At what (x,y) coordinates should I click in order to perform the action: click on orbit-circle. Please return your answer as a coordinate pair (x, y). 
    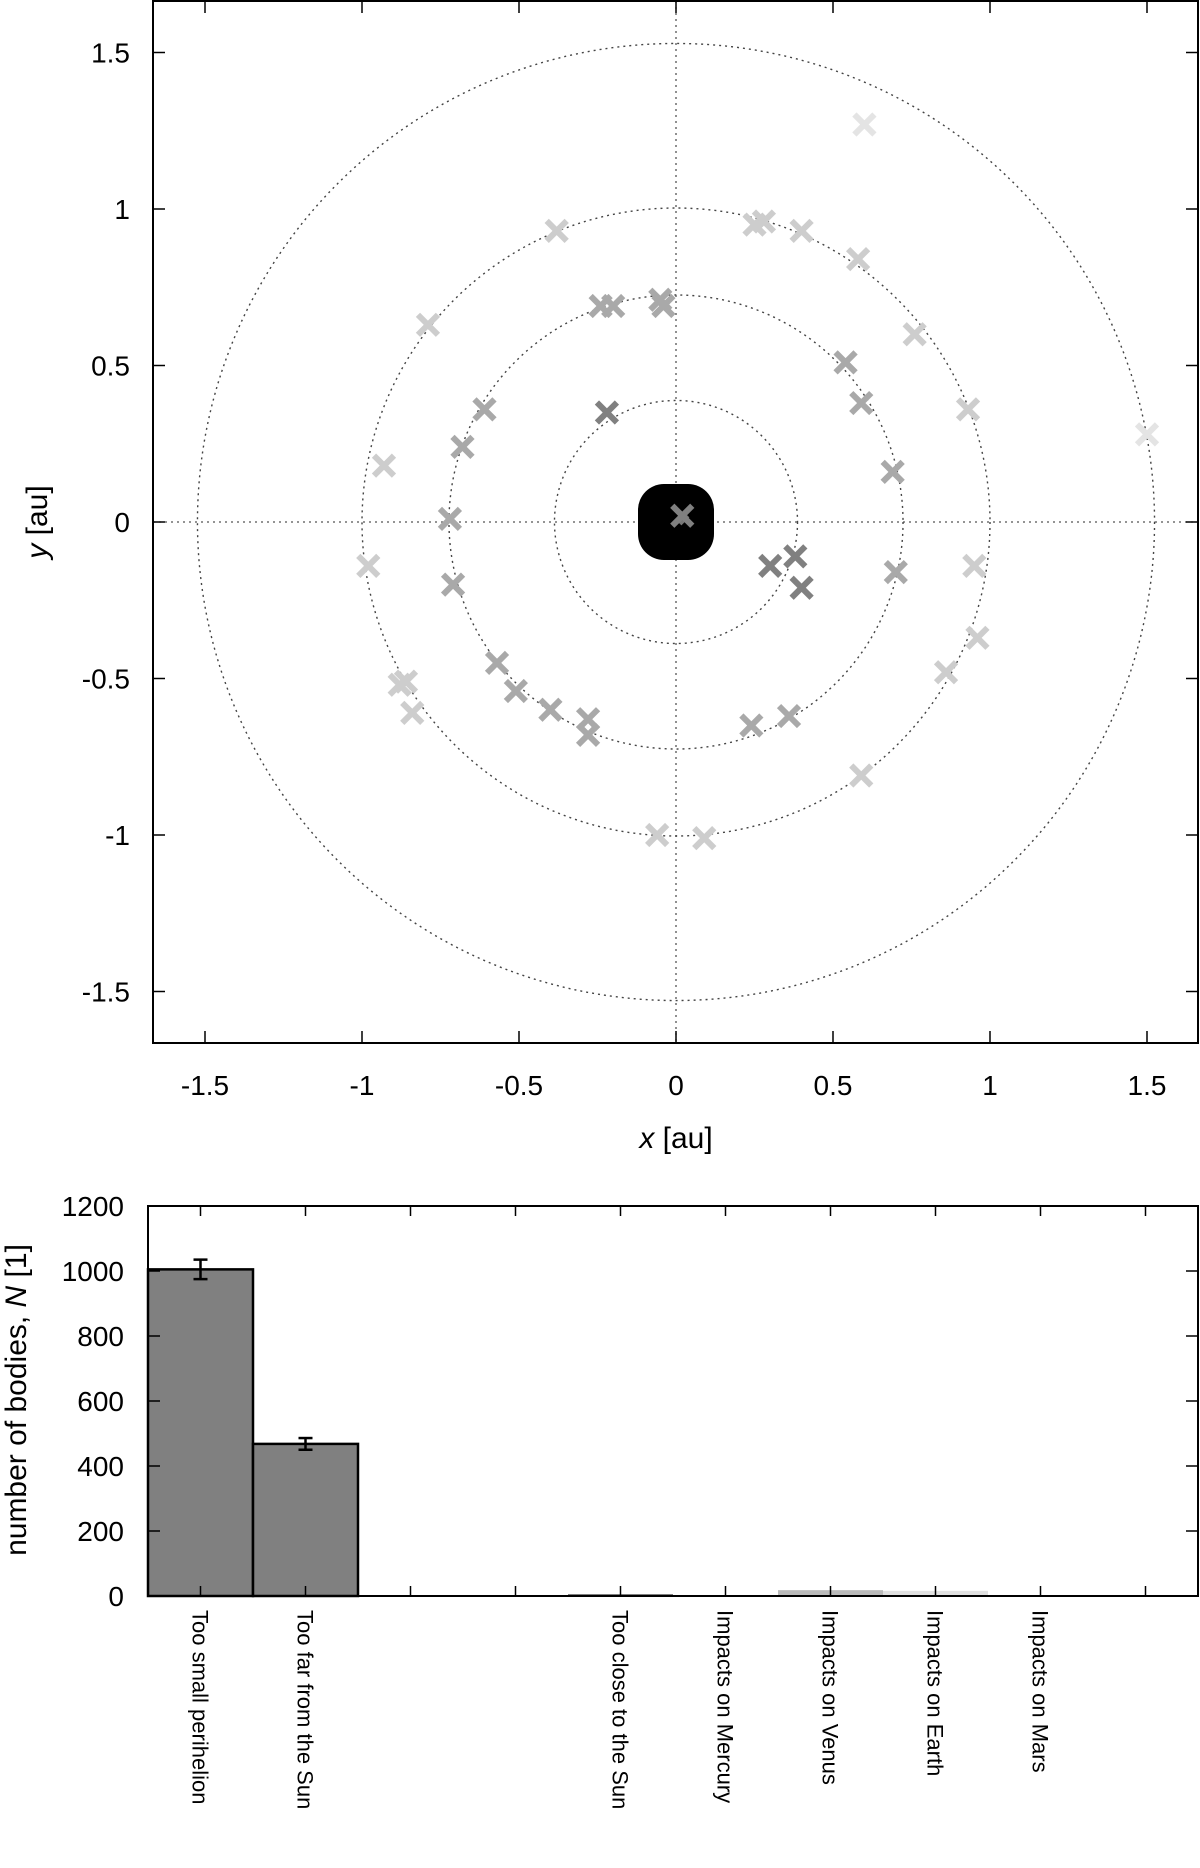
    Looking at the image, I should click on (676, 522).